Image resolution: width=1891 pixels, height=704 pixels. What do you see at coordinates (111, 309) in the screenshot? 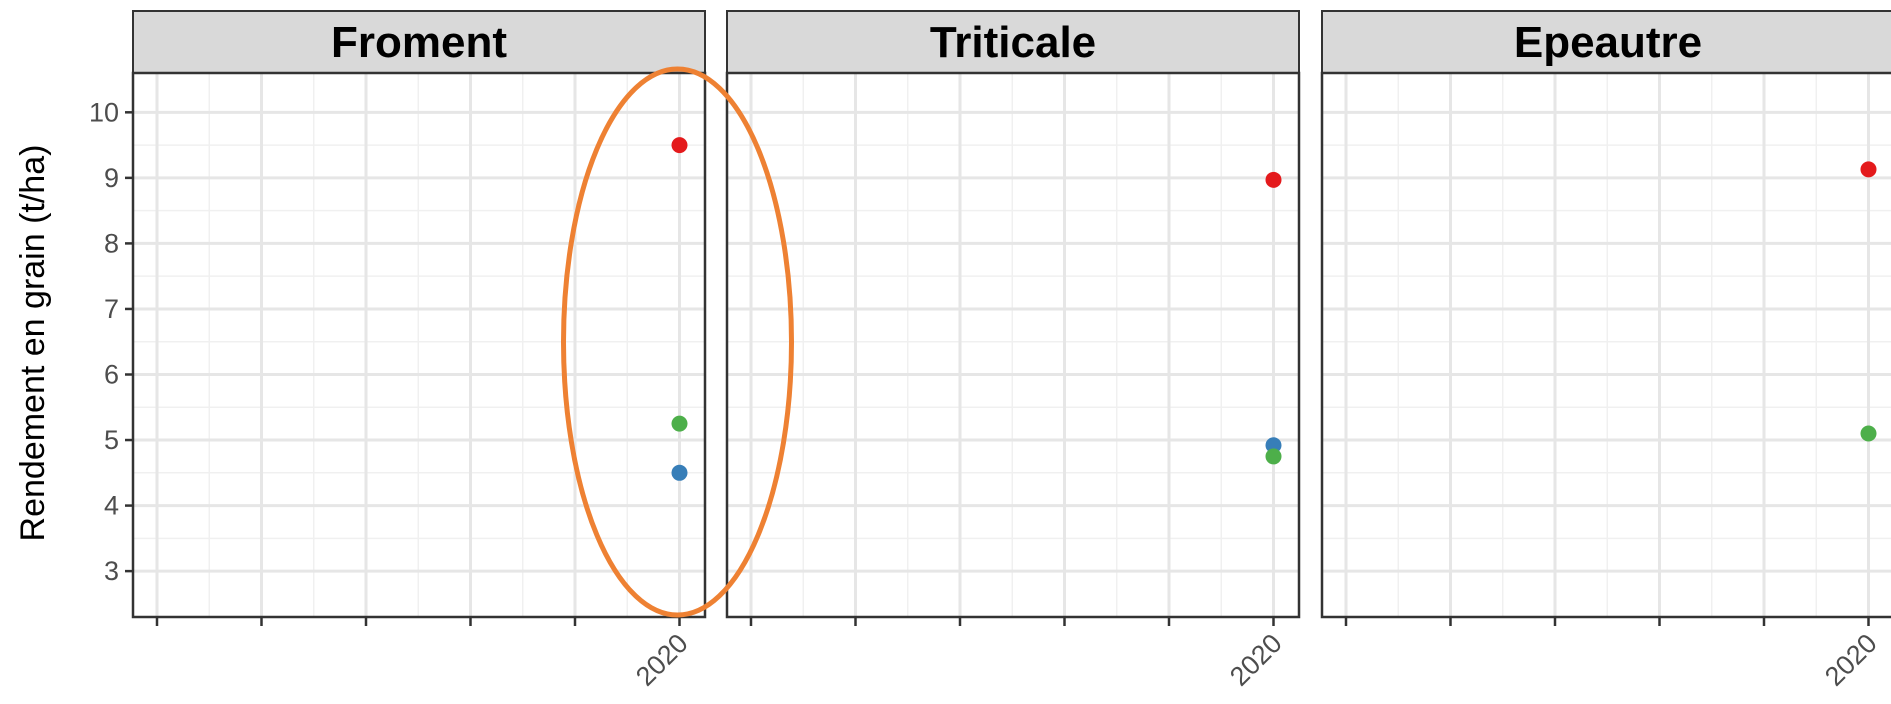
I see `y-tick-label: 7` at bounding box center [111, 309].